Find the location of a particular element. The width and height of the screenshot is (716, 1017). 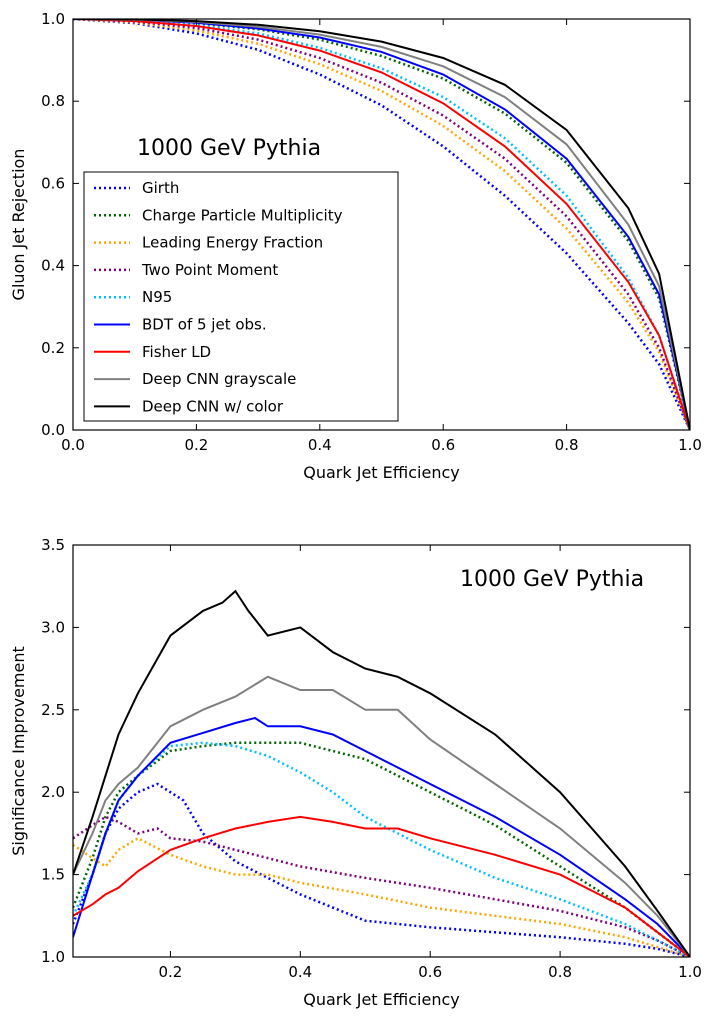

y-tick-label: 0.0 is located at coordinates (53, 430).